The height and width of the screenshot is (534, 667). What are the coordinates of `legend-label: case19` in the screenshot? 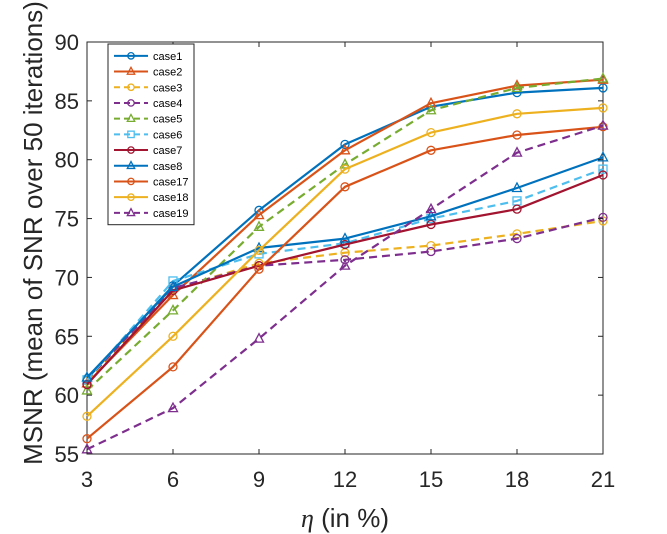 It's located at (170, 214).